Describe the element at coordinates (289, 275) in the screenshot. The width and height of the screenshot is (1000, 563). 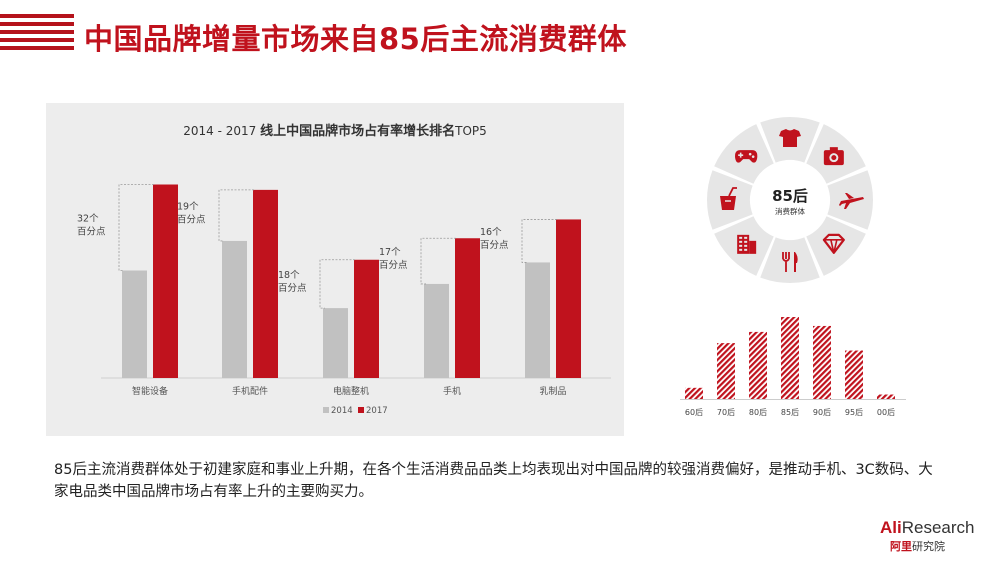
I see `increase-label-3-line1: 18个` at that location.